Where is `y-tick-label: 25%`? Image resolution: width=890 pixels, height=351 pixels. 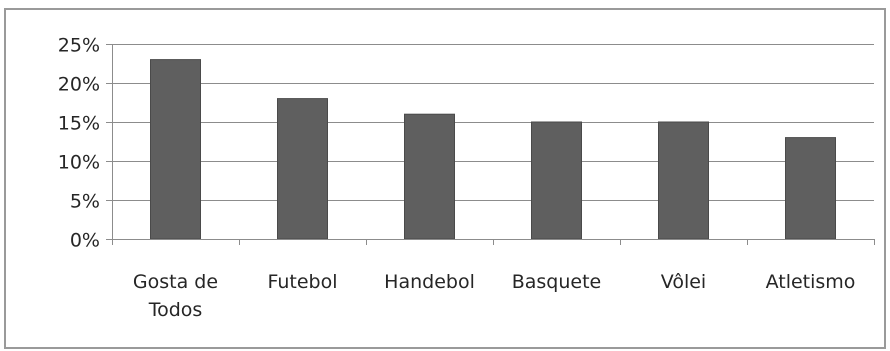
y-tick-label: 25% is located at coordinates (79, 46).